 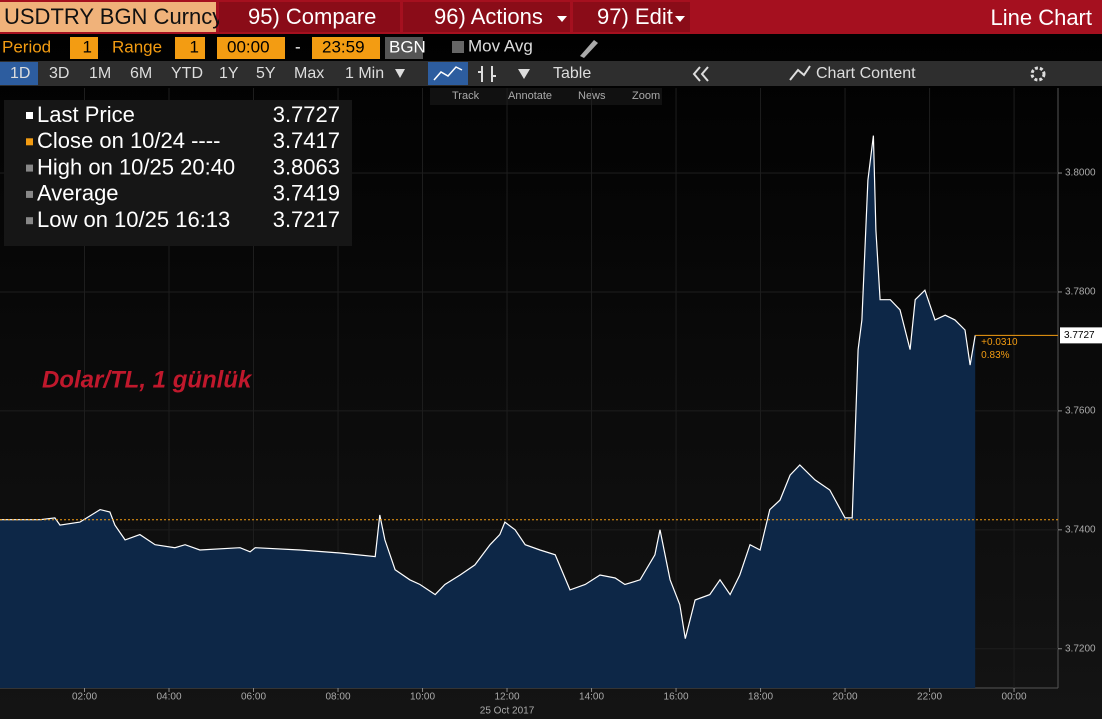 I want to click on bar-icon, so click(x=487, y=74).